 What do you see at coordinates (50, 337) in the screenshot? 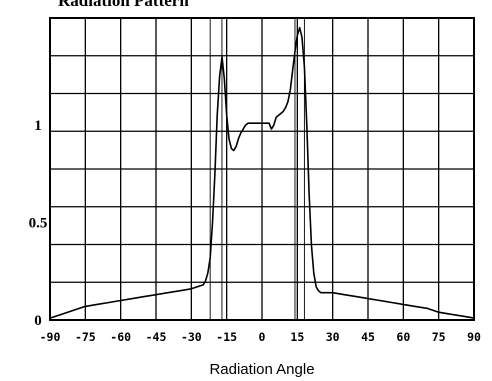
I see `x-tick-label: -90` at bounding box center [50, 337].